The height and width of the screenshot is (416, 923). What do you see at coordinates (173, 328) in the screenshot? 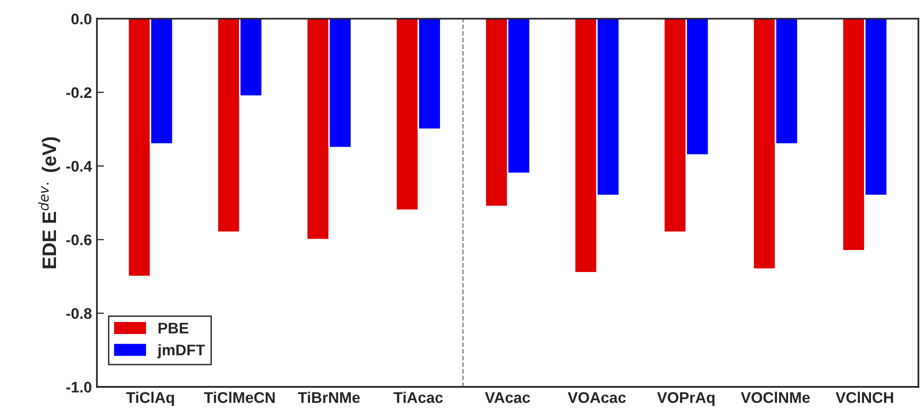
I see `legend-label: PBE` at bounding box center [173, 328].